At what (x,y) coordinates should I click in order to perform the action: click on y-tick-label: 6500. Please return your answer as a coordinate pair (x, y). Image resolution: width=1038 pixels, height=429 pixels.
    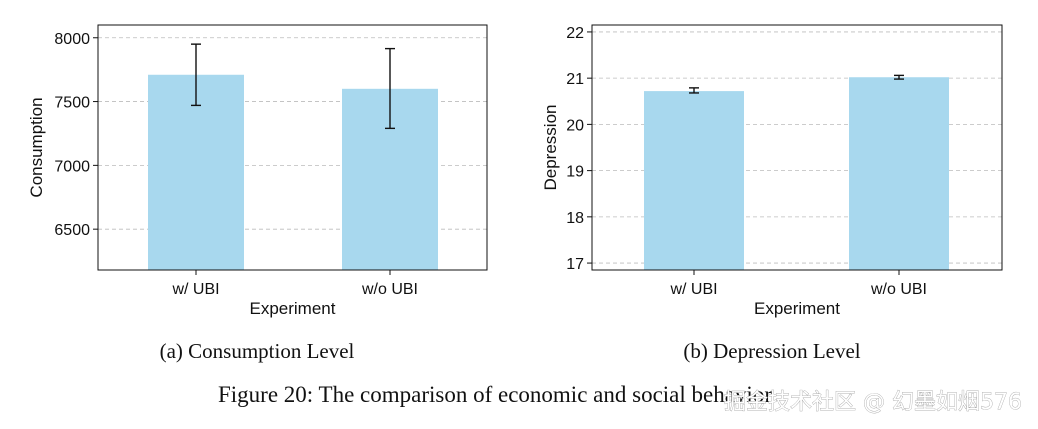
    Looking at the image, I should click on (72, 230).